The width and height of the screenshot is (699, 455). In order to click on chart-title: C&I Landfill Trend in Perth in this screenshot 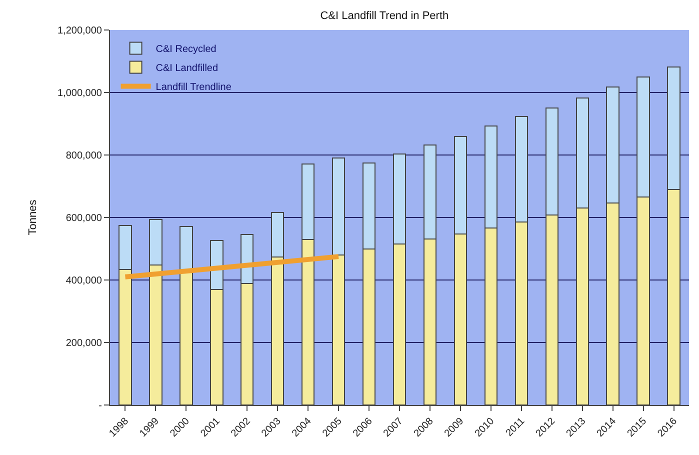, I will do `click(384, 16)`.